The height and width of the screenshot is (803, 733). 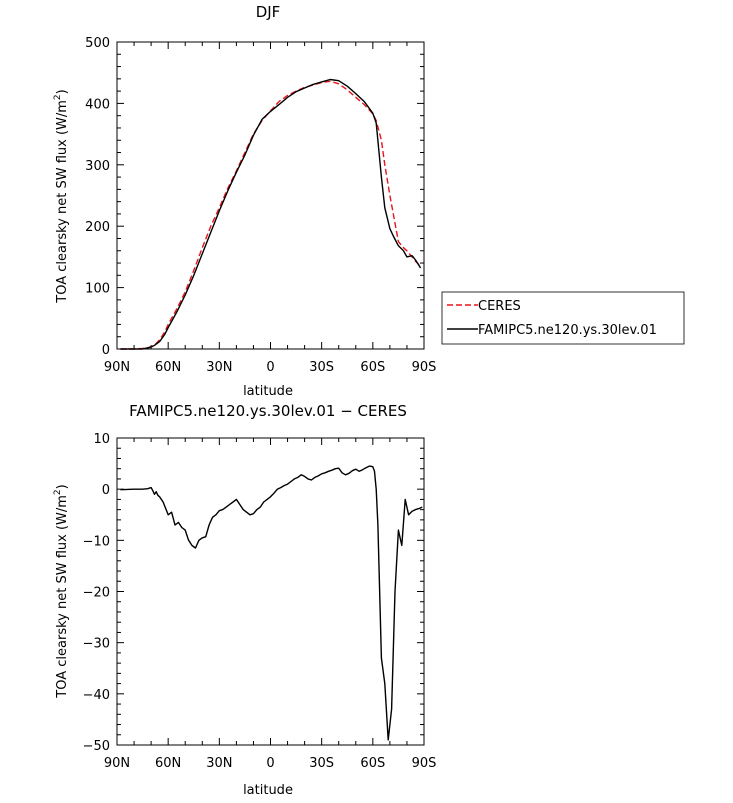 What do you see at coordinates (101, 439) in the screenshot?
I see `bottom-ytick-label: 10` at bounding box center [101, 439].